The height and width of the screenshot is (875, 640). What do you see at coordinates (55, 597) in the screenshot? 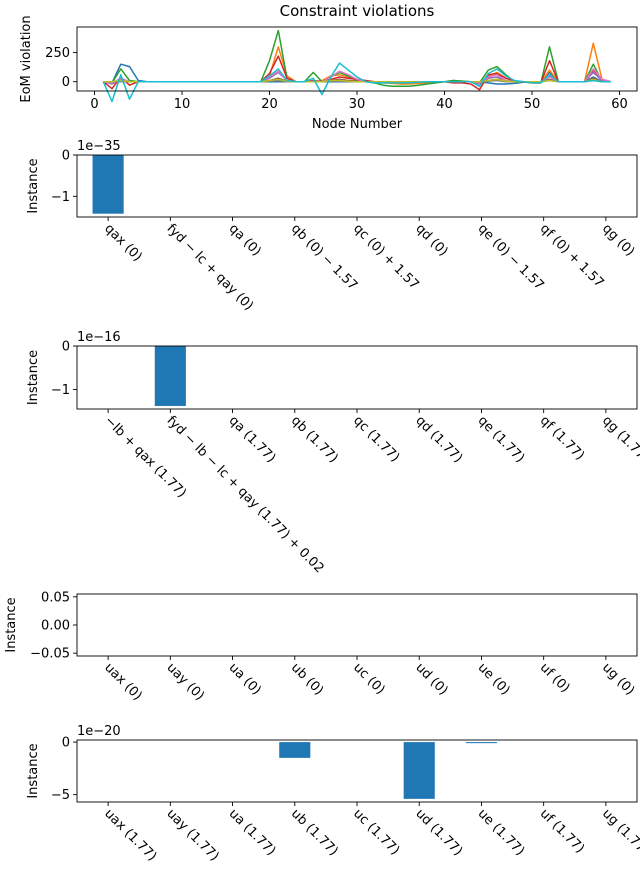
I see `y-tick-label: 0.05` at bounding box center [55, 597].